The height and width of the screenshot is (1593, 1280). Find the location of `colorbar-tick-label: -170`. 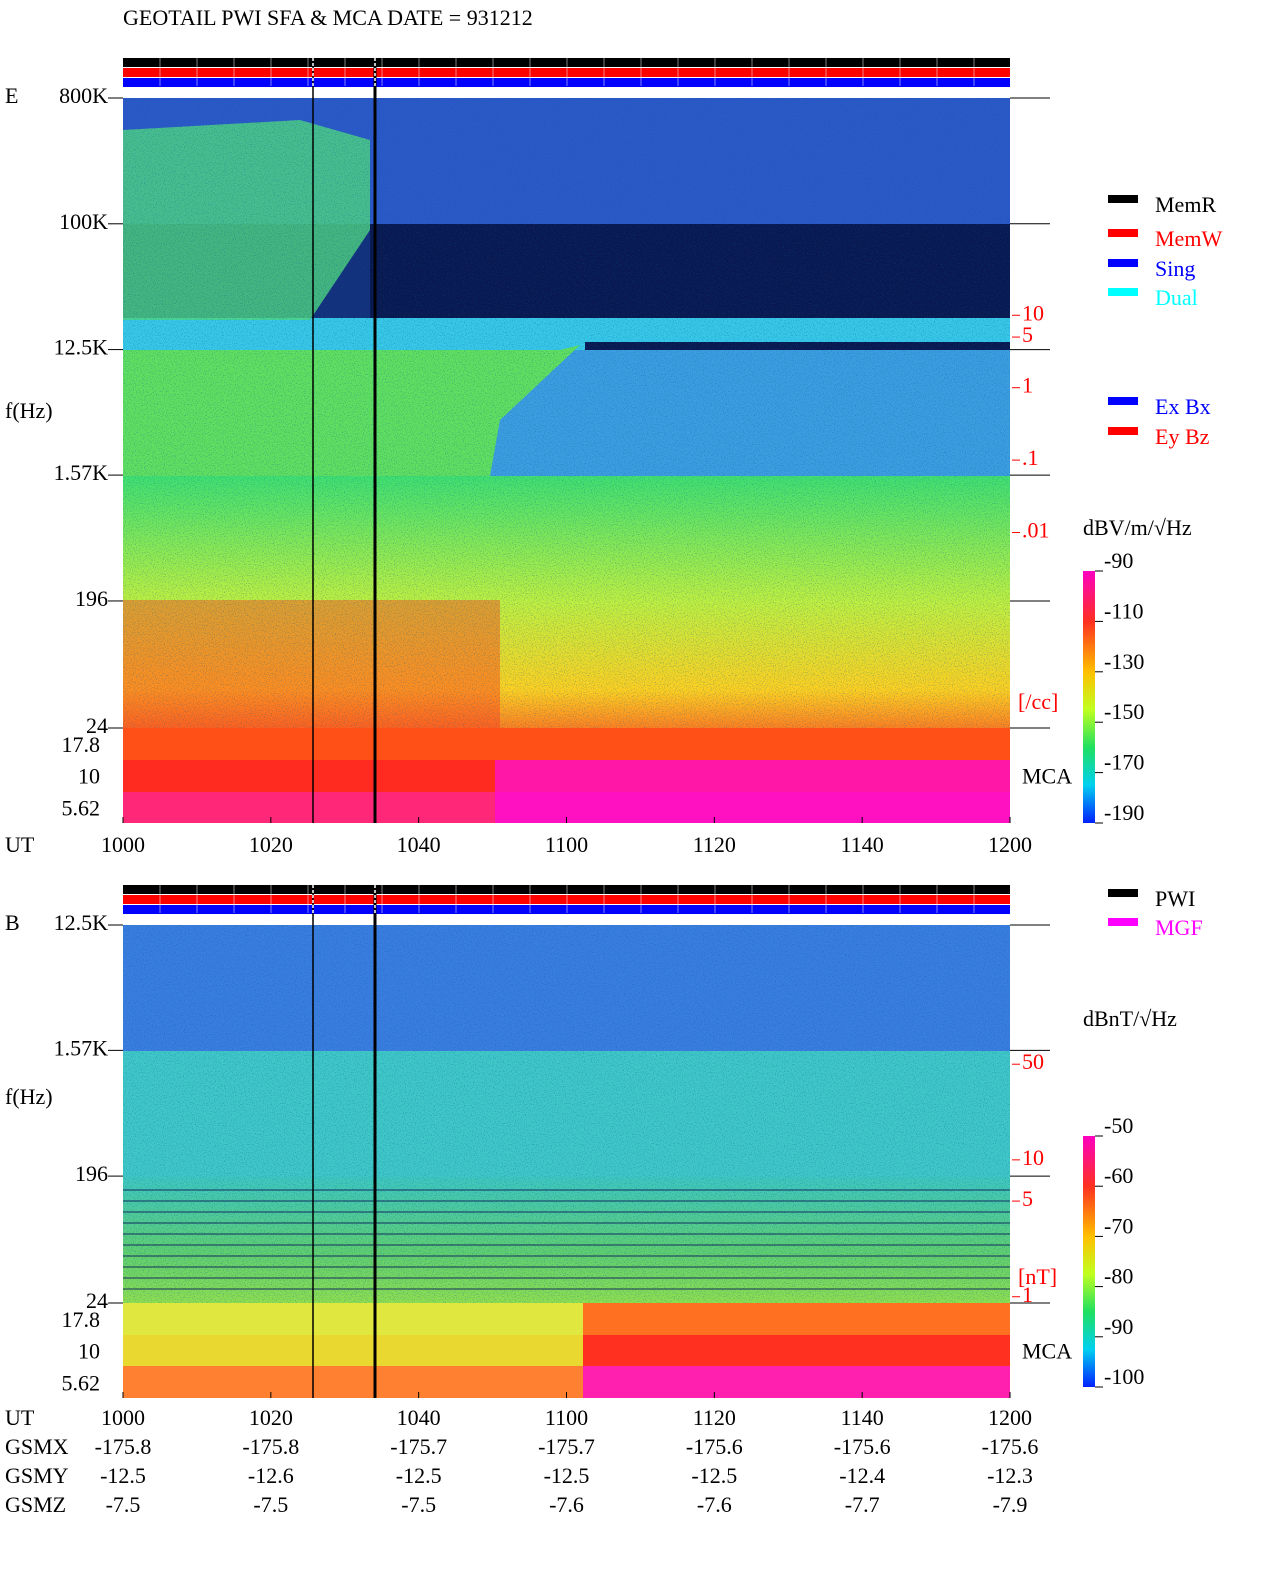

colorbar-tick-label: -170 is located at coordinates (1124, 762).